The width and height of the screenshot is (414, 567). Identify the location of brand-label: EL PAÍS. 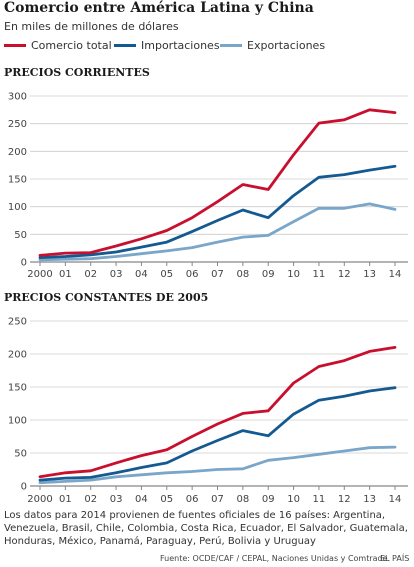
(395, 558).